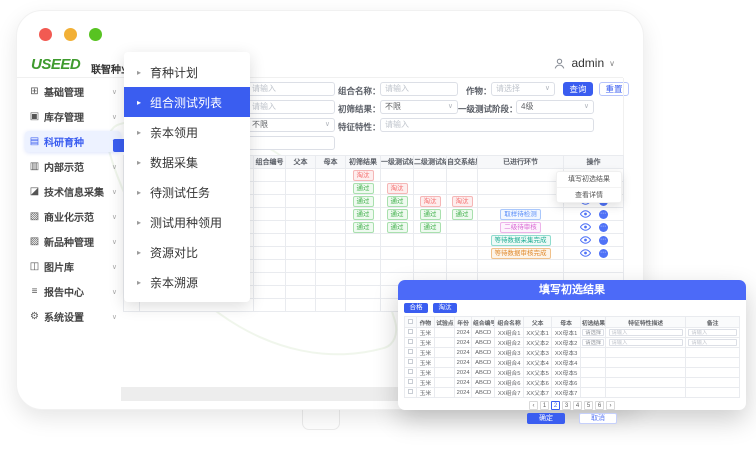 This screenshot has width=756, height=456. What do you see at coordinates (589, 194) in the screenshot?
I see `menu-item-view-detail: 查看详情` at bounding box center [589, 194].